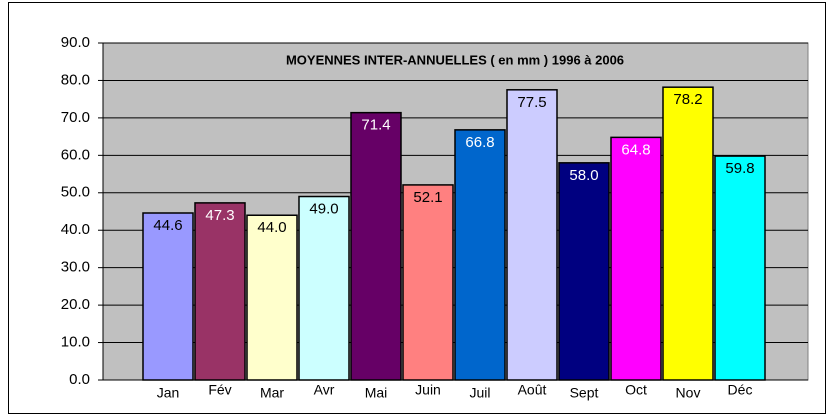  Describe the element at coordinates (75, 267) in the screenshot. I see `y-tick-label: 30.0` at that location.